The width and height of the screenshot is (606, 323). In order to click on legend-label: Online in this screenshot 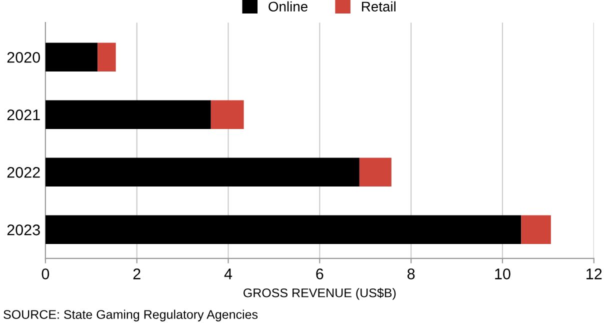, I will do `click(288, 6)`.